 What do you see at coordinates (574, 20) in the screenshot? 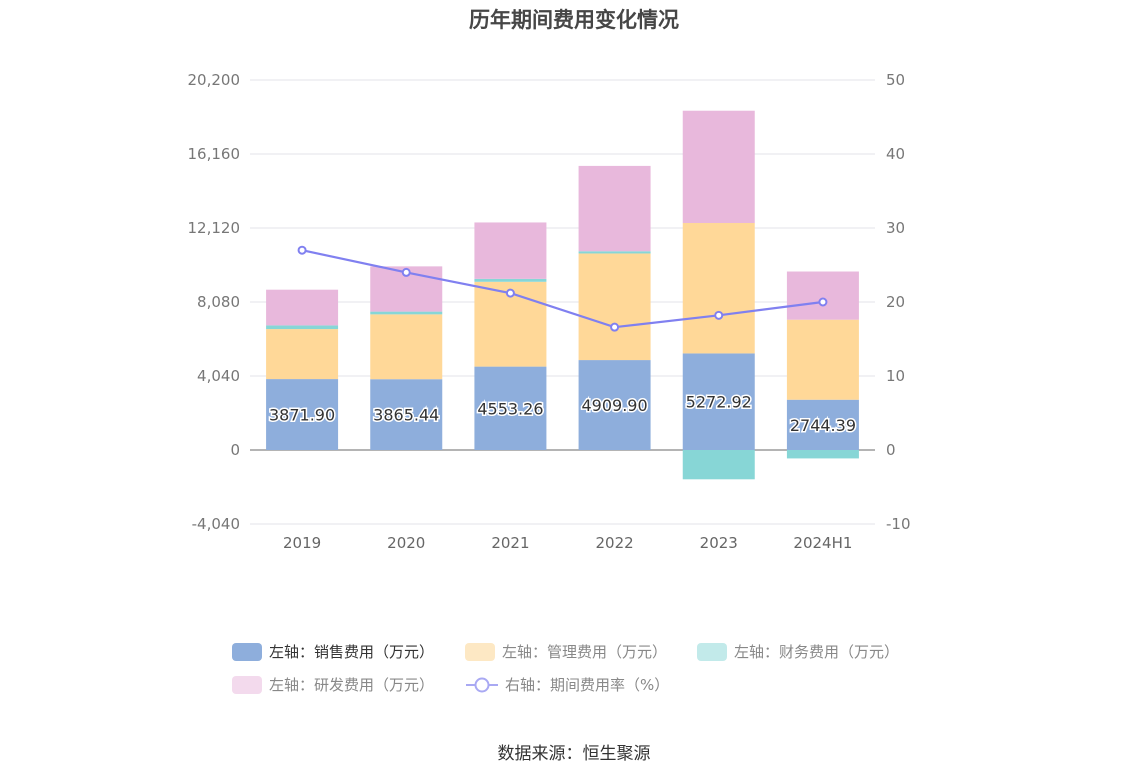
I see `chart-title: 历年期间费用变化情况` at bounding box center [574, 20].